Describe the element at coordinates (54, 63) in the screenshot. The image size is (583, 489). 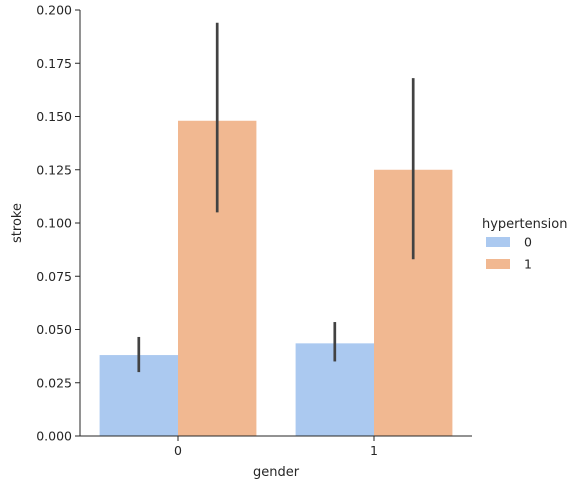
I see `y-tick-label: 0.175` at that location.